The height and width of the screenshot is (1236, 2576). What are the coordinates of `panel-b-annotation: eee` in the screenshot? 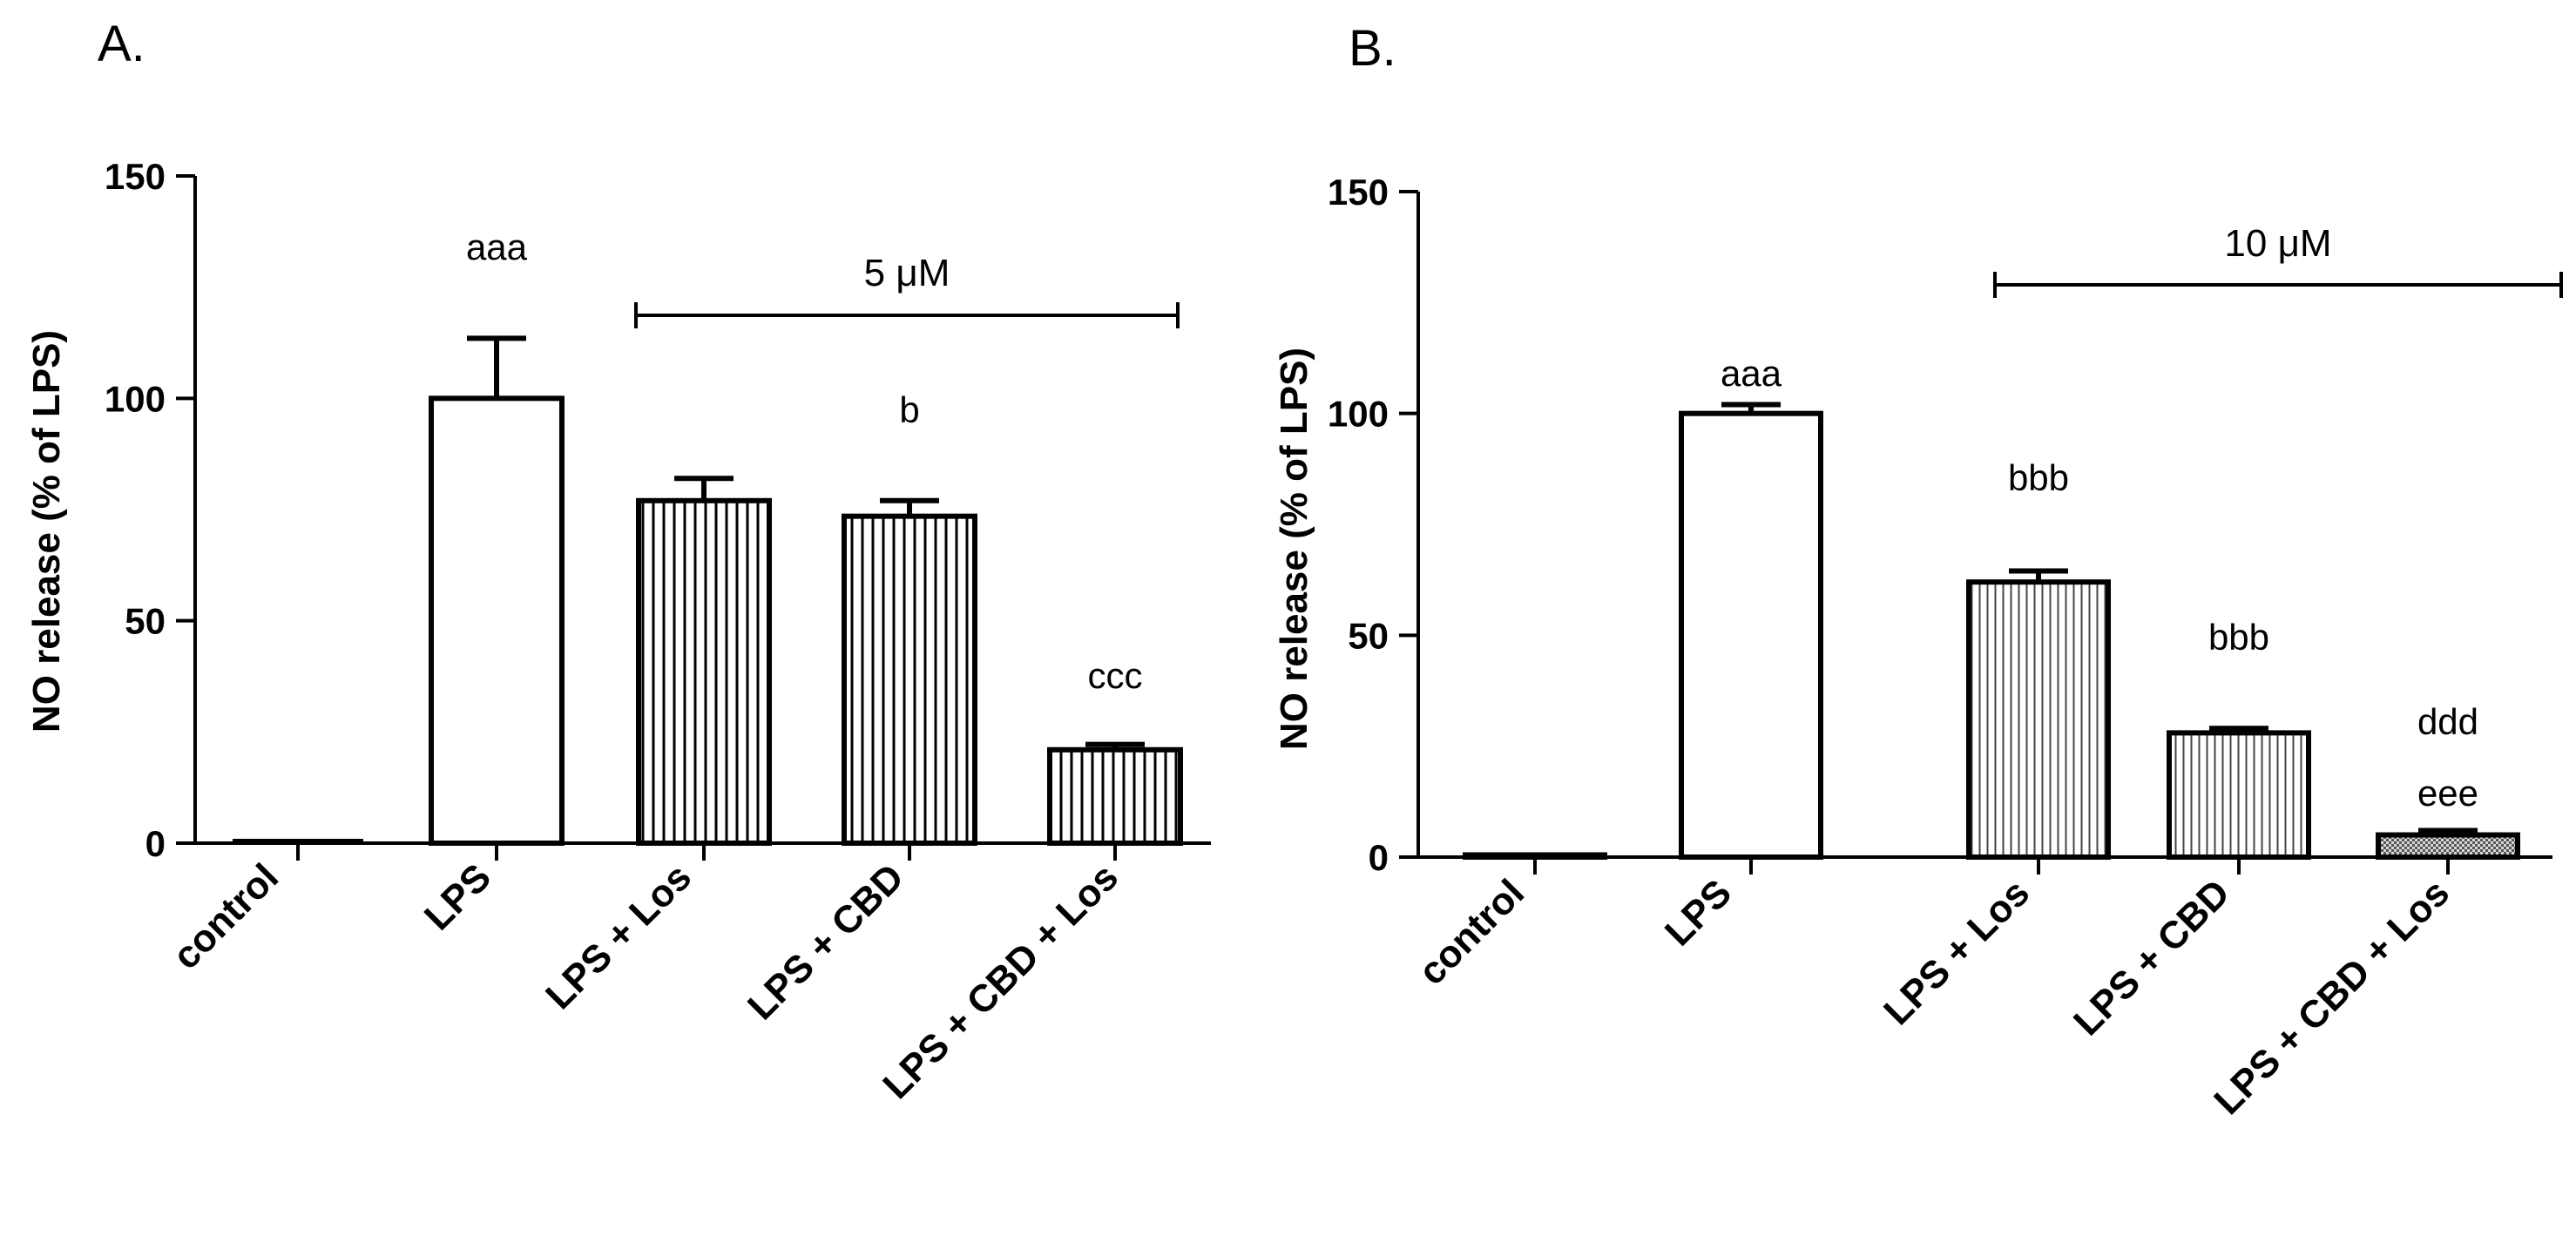 It's located at (2447, 793).